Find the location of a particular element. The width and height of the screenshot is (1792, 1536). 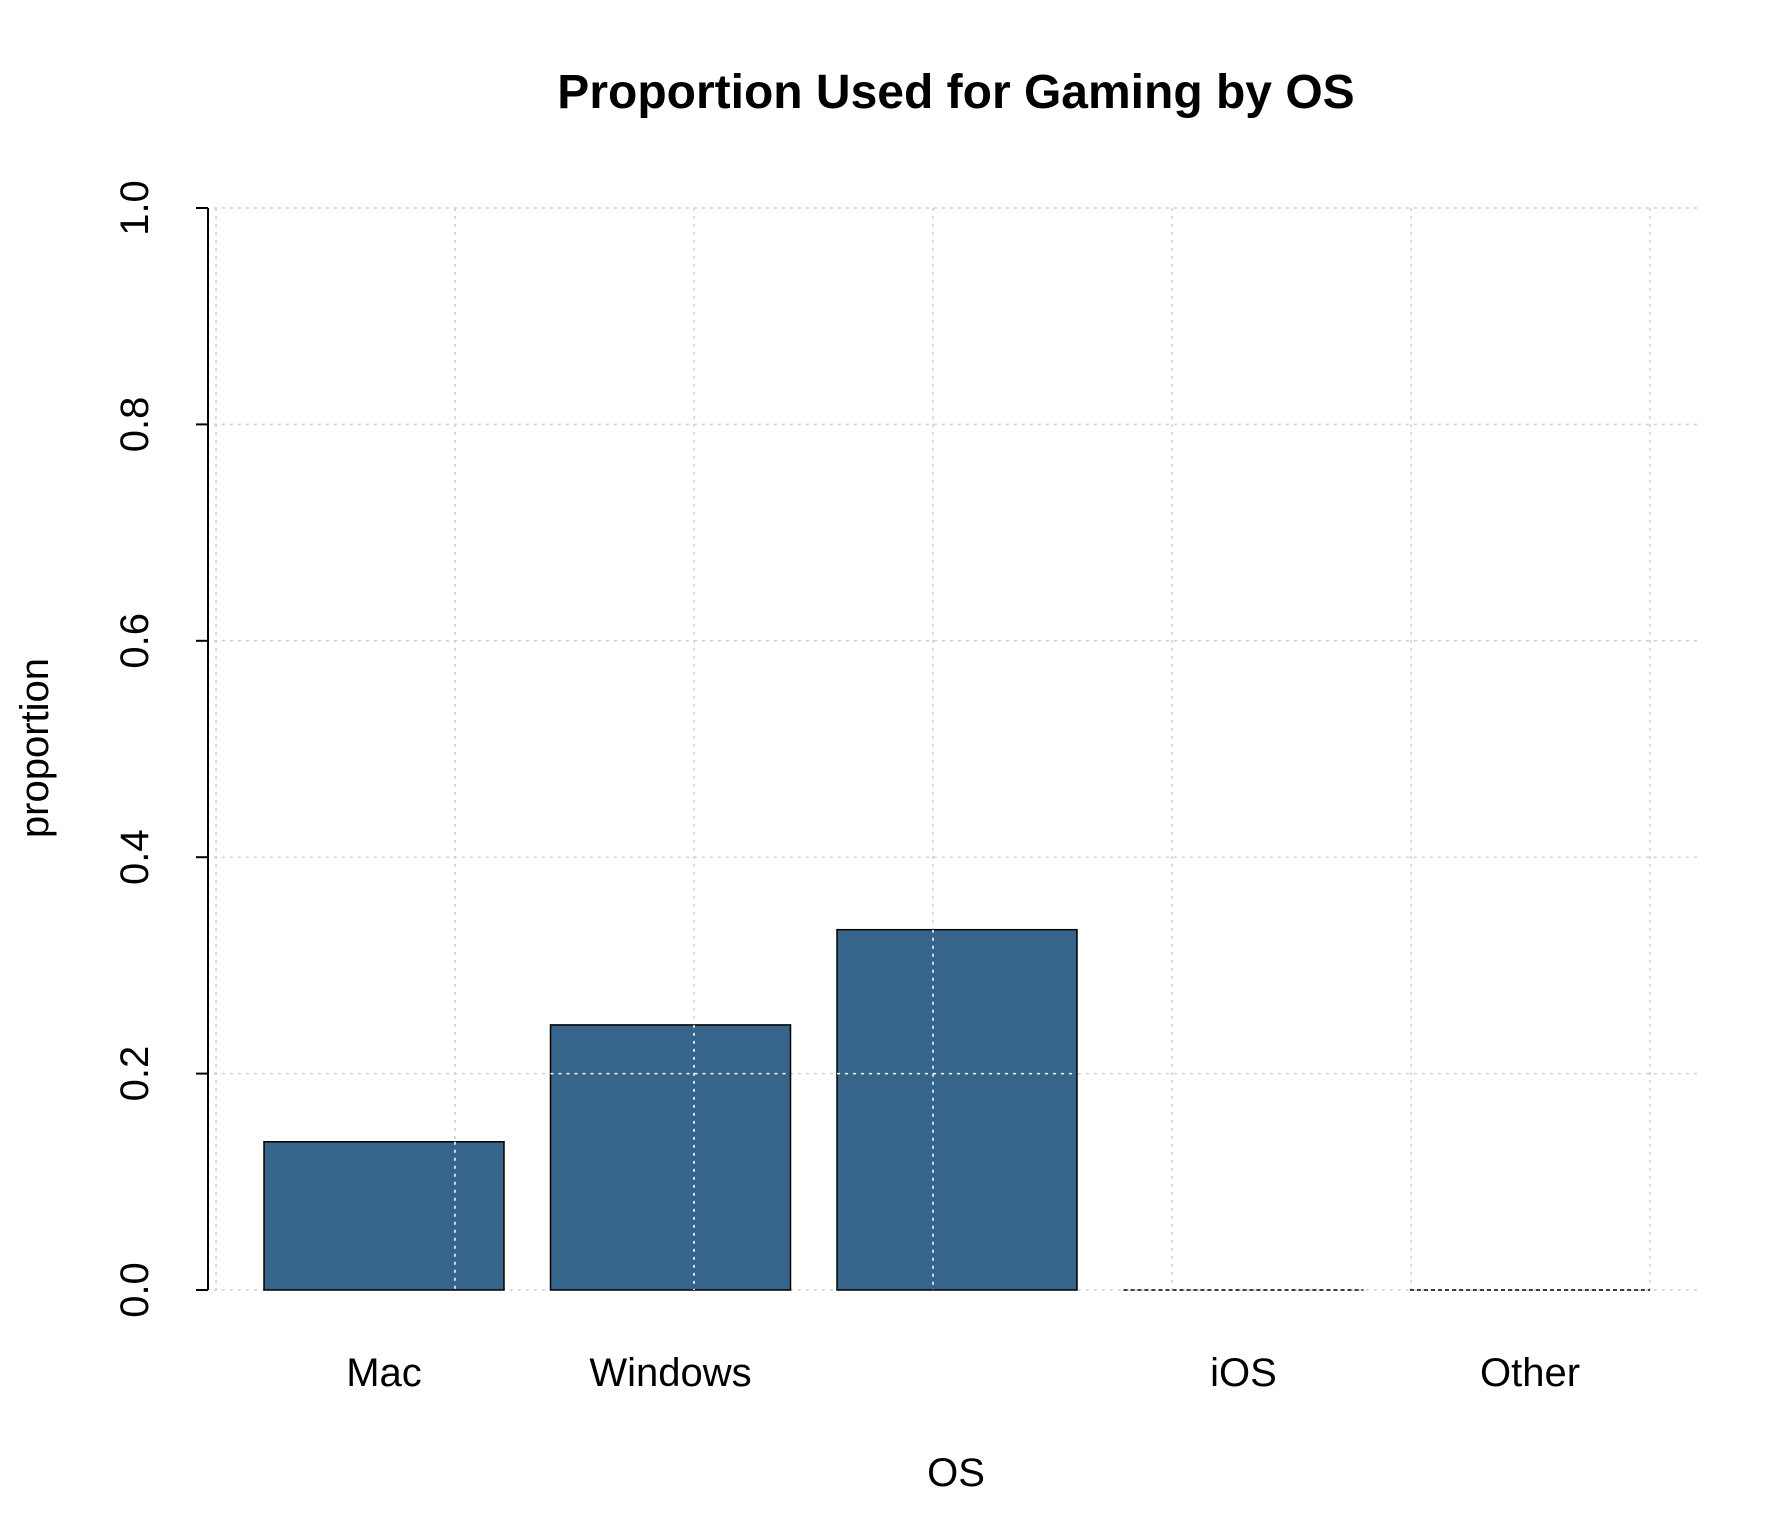

y-axis-label: proportion is located at coordinates (35, 748).